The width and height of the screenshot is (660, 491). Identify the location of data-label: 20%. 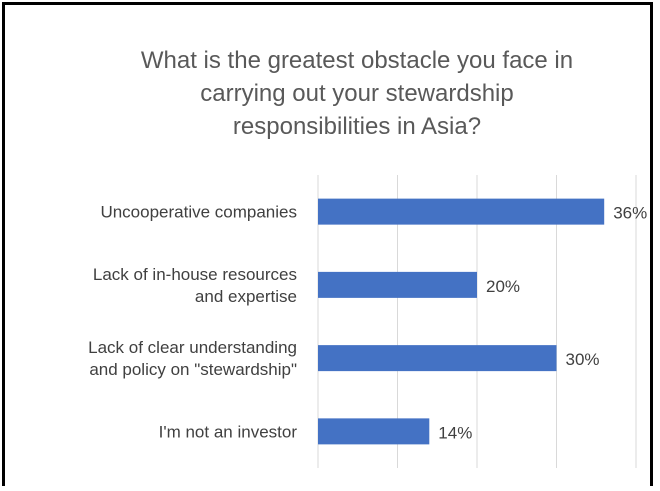
(503, 286).